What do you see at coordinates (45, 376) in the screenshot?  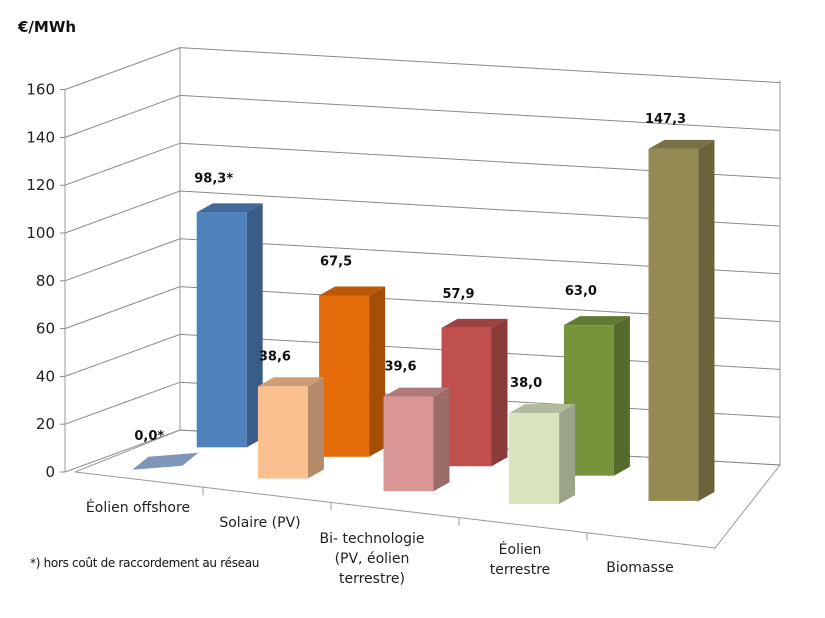 I see `y-tick-label: 40` at bounding box center [45, 376].